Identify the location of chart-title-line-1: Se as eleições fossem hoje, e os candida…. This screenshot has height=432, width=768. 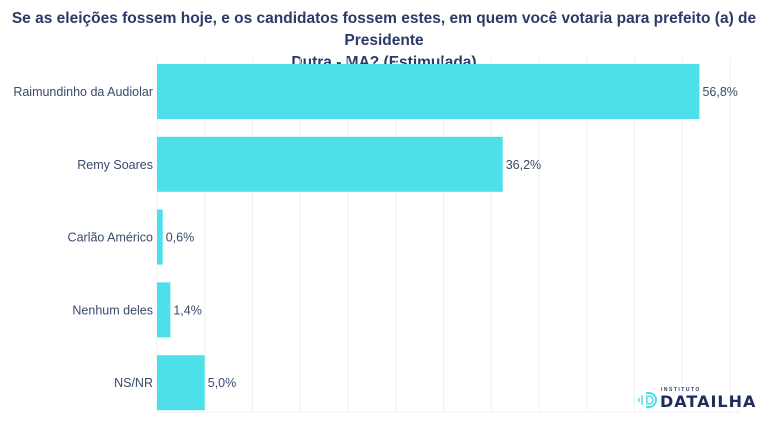
(384, 29).